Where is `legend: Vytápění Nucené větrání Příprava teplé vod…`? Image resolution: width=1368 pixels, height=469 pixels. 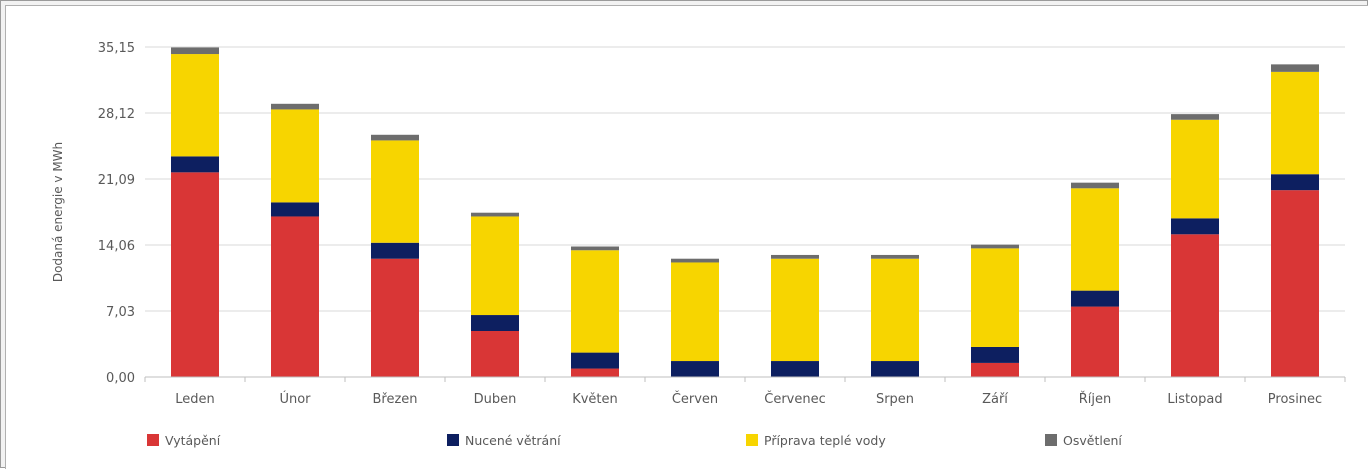 legend: Vytápění Nucené větrání Příprava teplé vod… is located at coordinates (634, 440).